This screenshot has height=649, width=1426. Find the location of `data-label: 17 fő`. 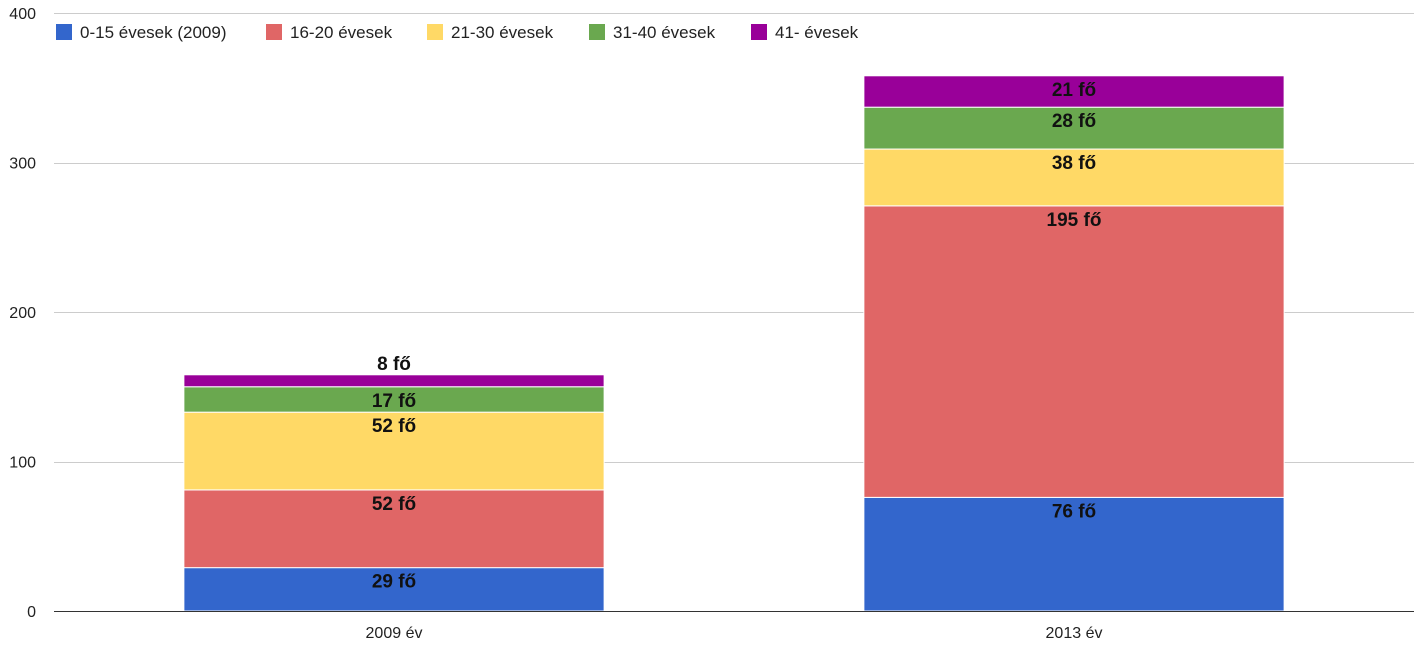

data-label: 17 fő is located at coordinates (394, 401).